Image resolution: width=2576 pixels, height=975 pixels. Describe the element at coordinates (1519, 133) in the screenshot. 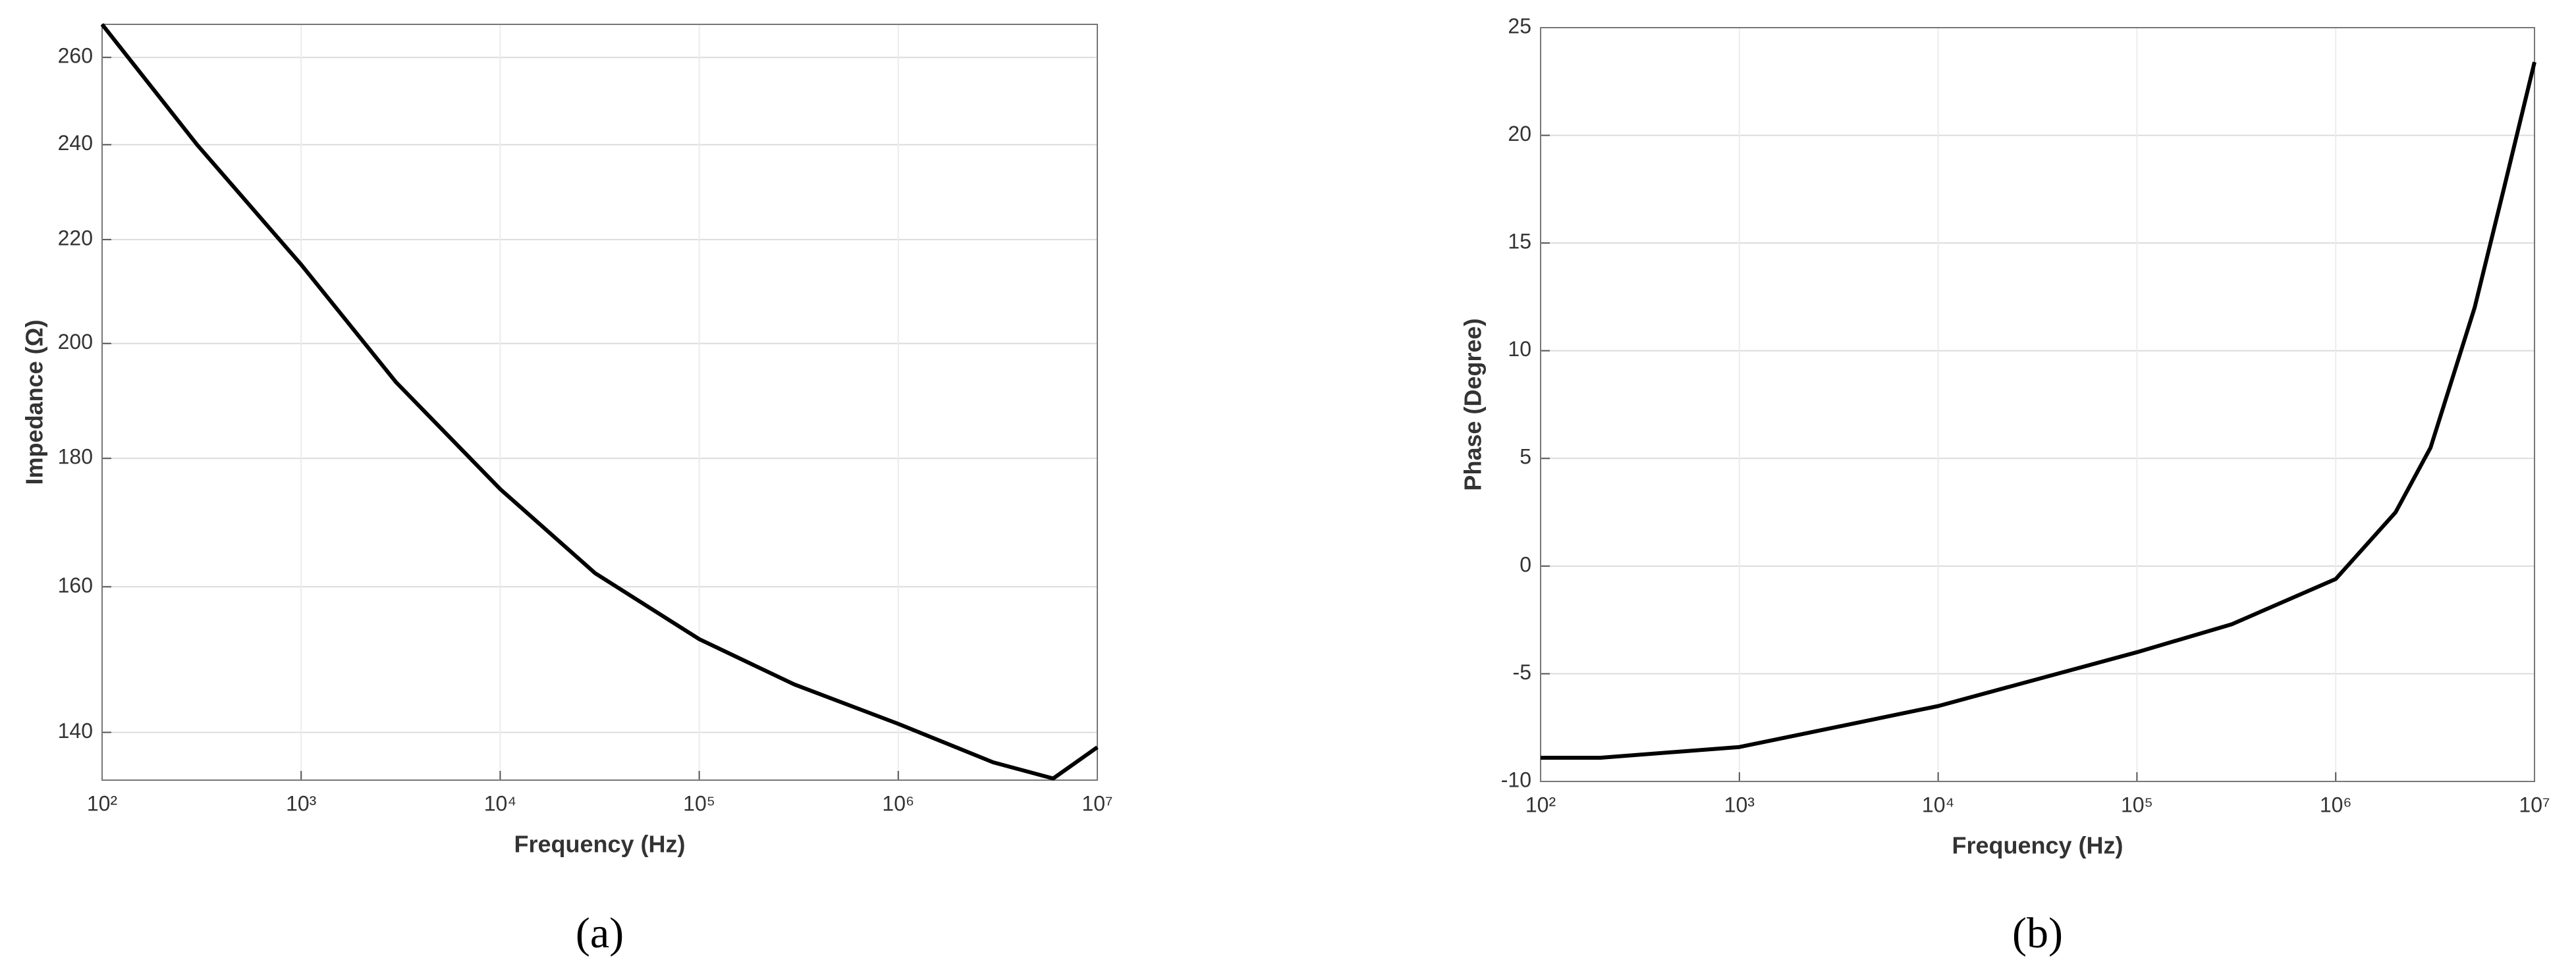

I see `y-tick-label: 20` at that location.